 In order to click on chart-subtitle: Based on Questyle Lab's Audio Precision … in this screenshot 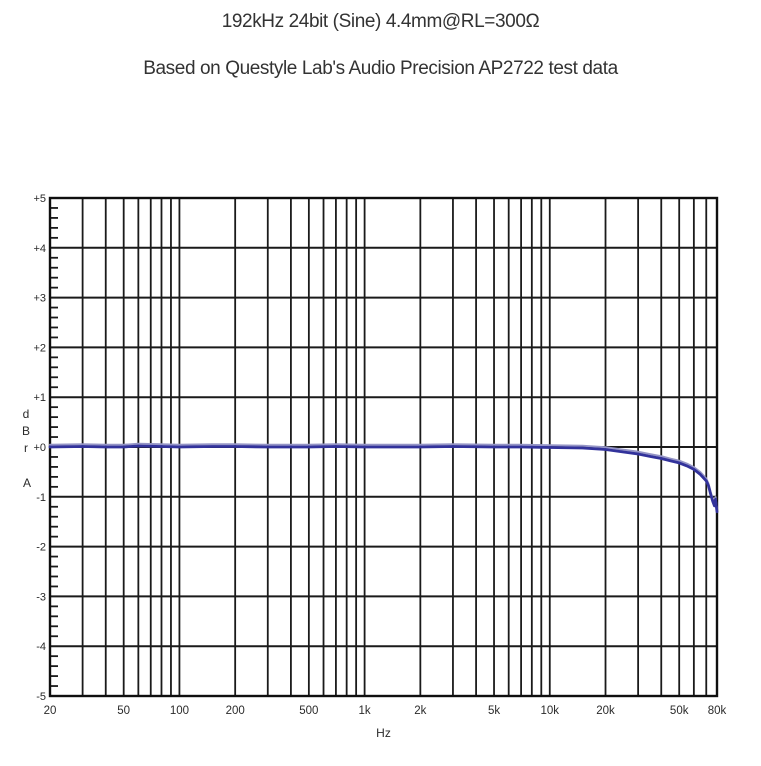, I will do `click(380, 68)`.